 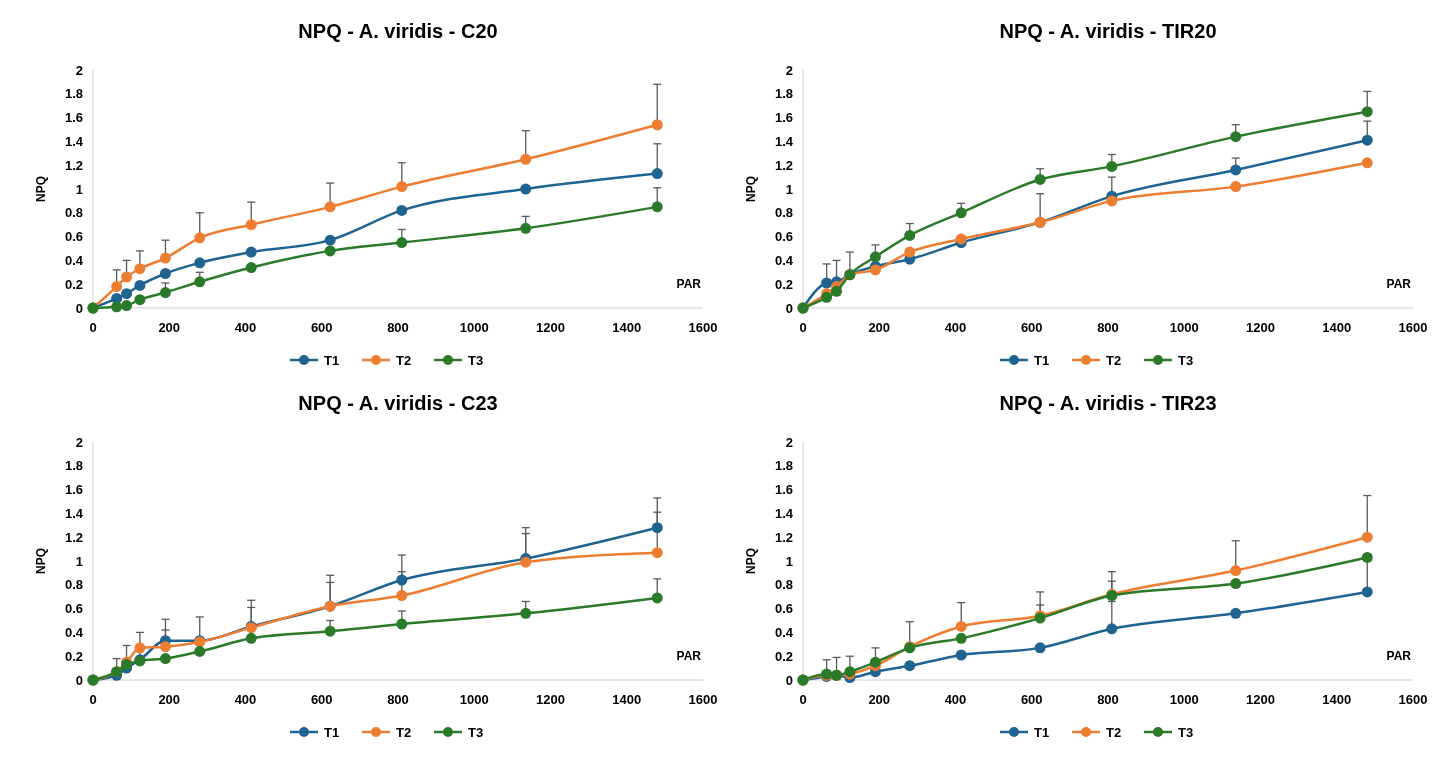 I want to click on chart-title: NPQ - A. viridis - TIR20, so click(x=1108, y=31).